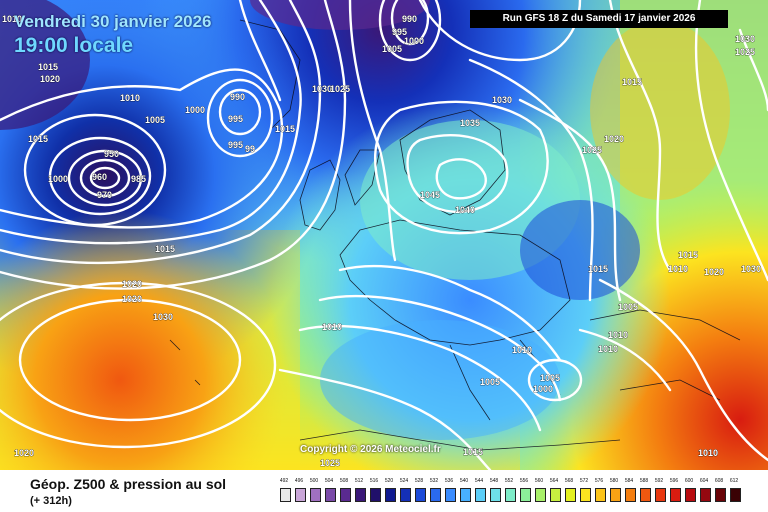  Describe the element at coordinates (659, 481) in the screenshot. I see `scale-tick-label: 592` at that location.